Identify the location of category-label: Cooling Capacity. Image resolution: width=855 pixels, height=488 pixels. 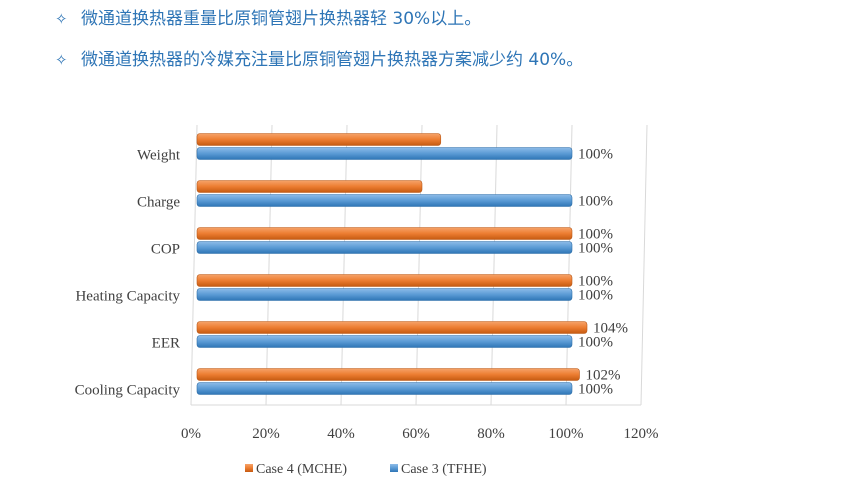
(128, 391).